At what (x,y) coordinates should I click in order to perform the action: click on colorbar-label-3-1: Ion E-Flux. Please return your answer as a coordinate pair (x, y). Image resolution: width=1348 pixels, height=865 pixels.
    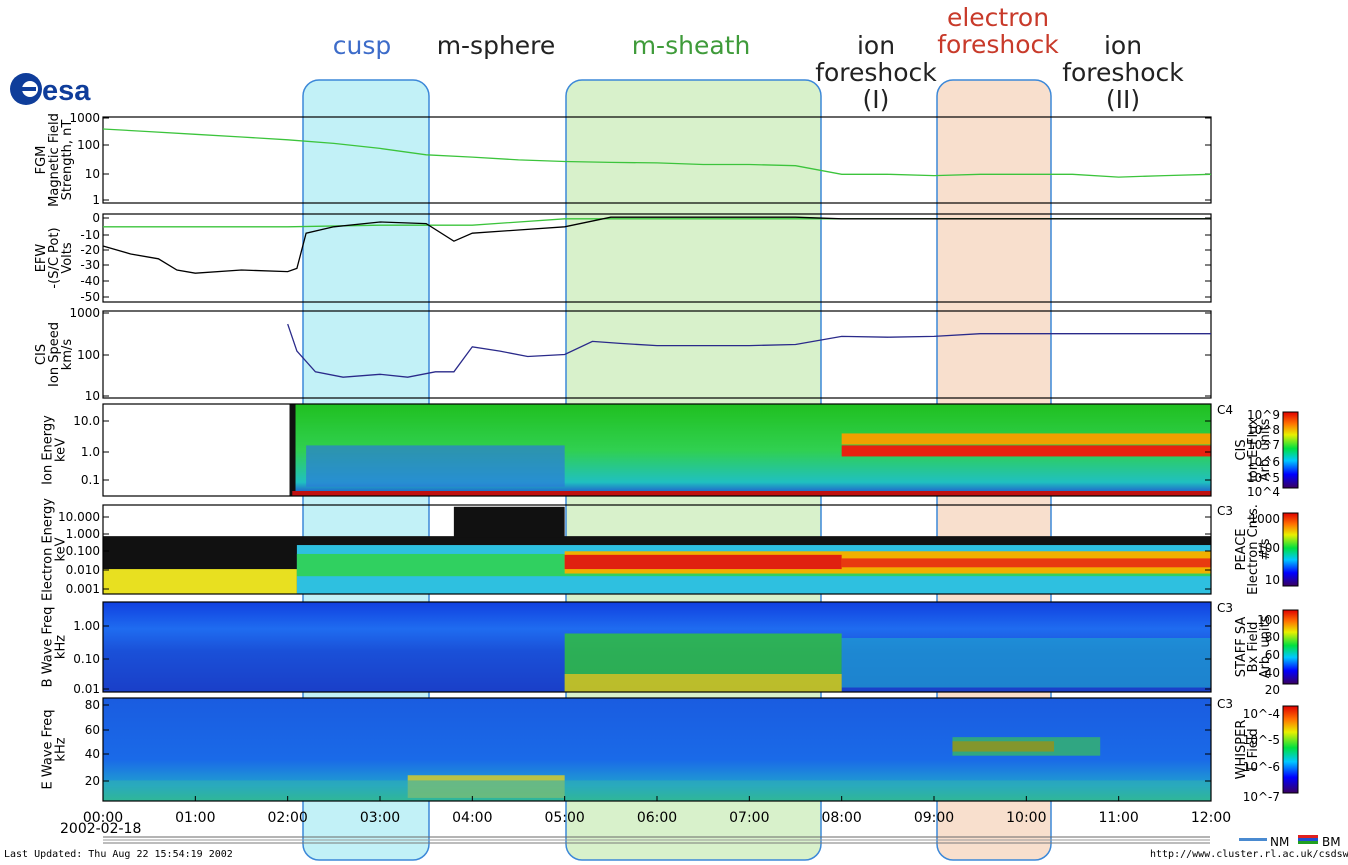
    Looking at the image, I should click on (1253, 450).